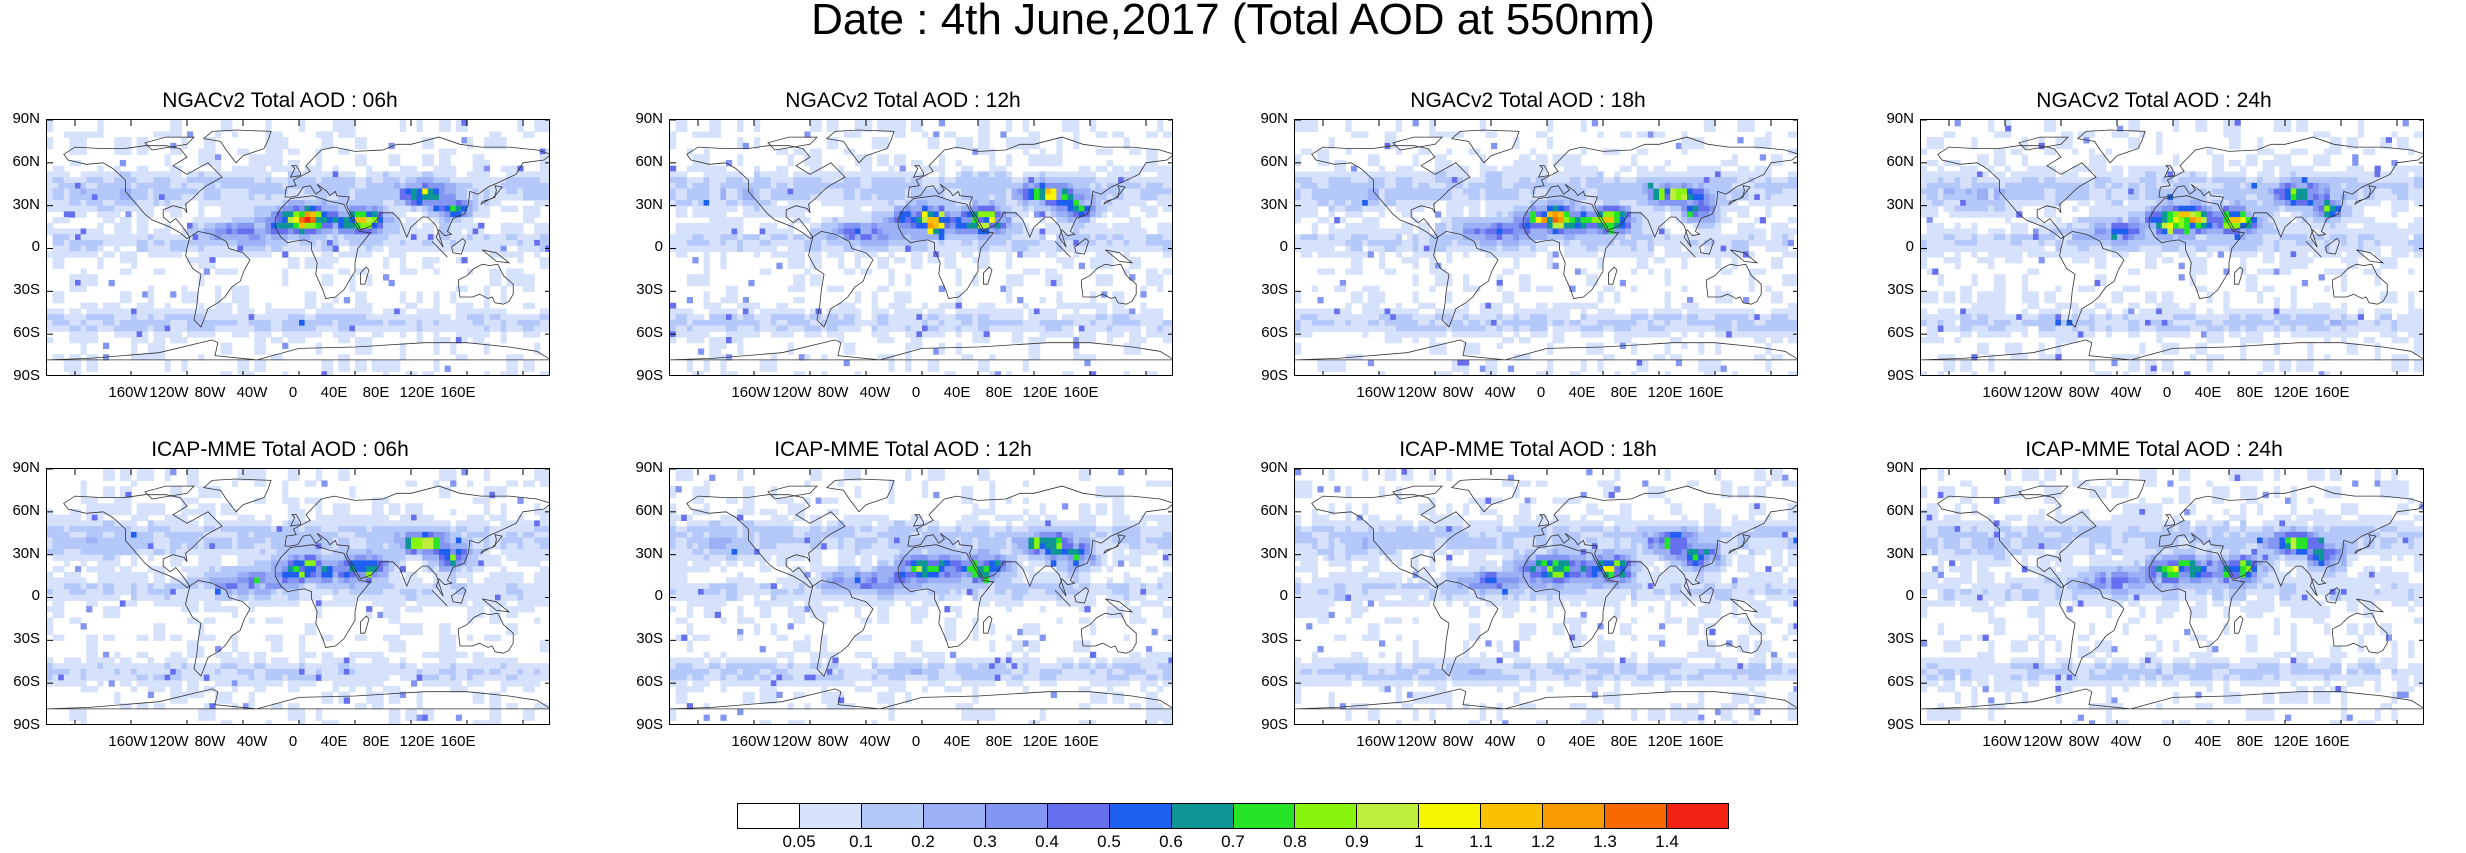  I want to click on colorbar-label: 1.2, so click(1543, 841).